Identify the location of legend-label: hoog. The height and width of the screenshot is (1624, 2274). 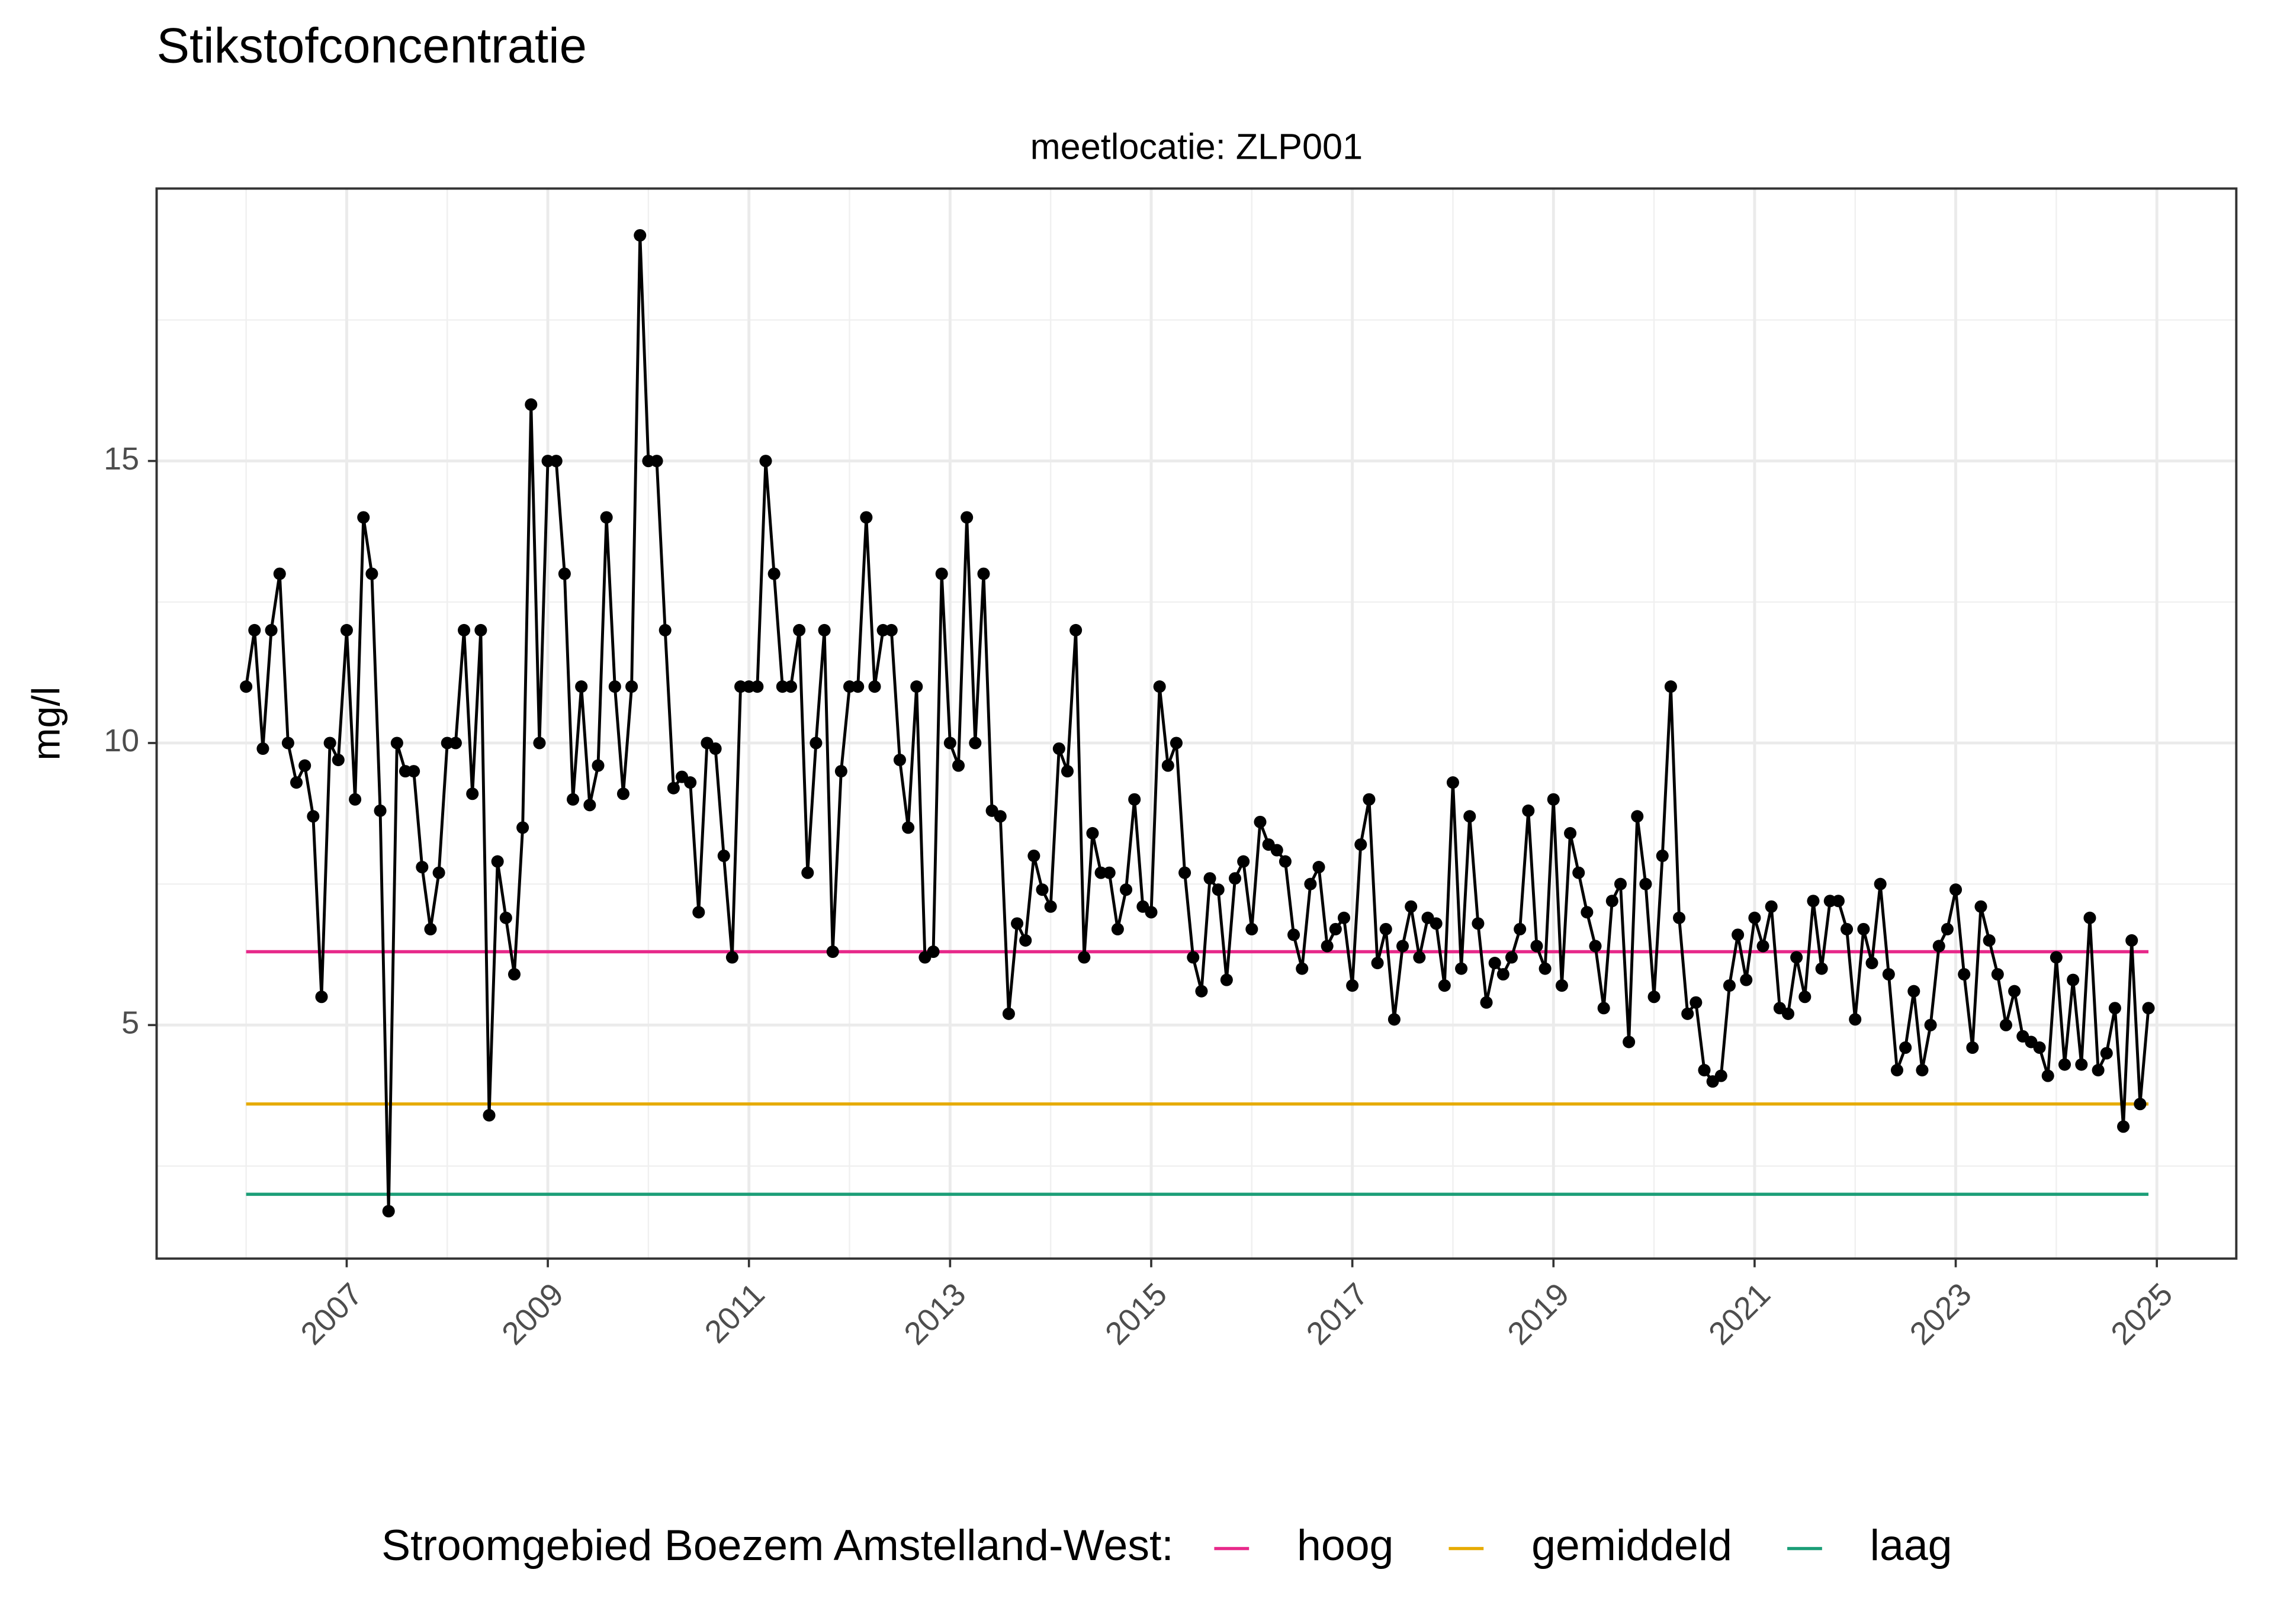
(1345, 1545).